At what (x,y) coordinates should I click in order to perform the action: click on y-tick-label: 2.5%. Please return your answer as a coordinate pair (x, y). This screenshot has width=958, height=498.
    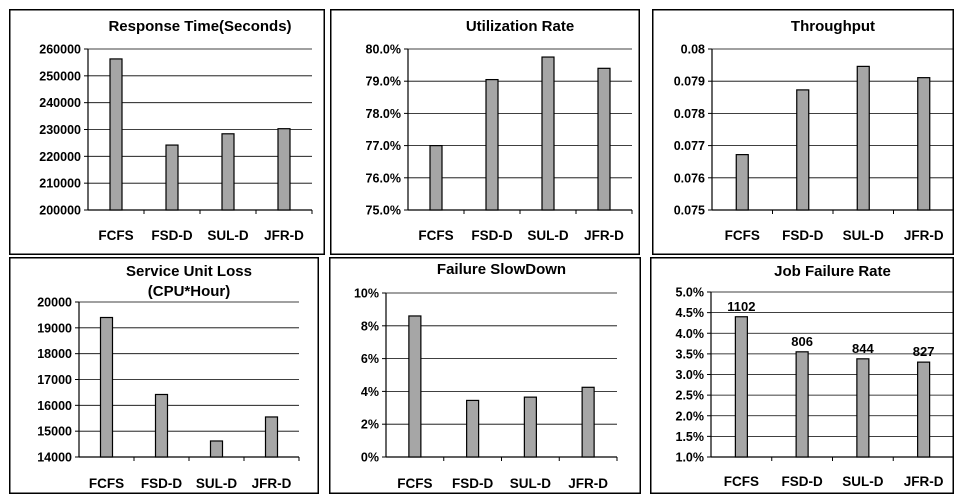
    Looking at the image, I should click on (690, 396).